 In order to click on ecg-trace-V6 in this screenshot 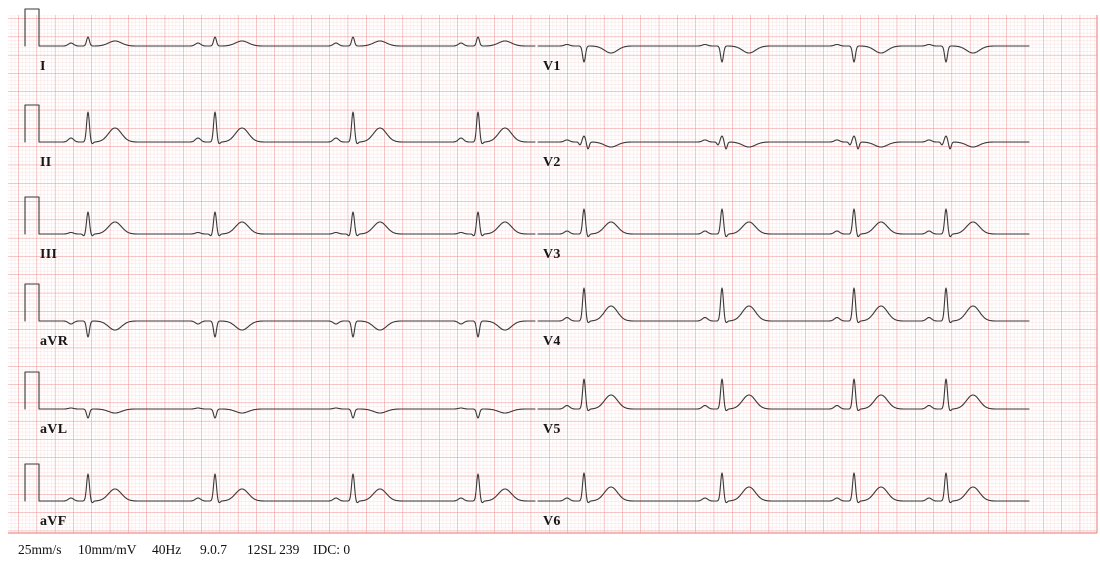, I will do `click(783, 488)`.